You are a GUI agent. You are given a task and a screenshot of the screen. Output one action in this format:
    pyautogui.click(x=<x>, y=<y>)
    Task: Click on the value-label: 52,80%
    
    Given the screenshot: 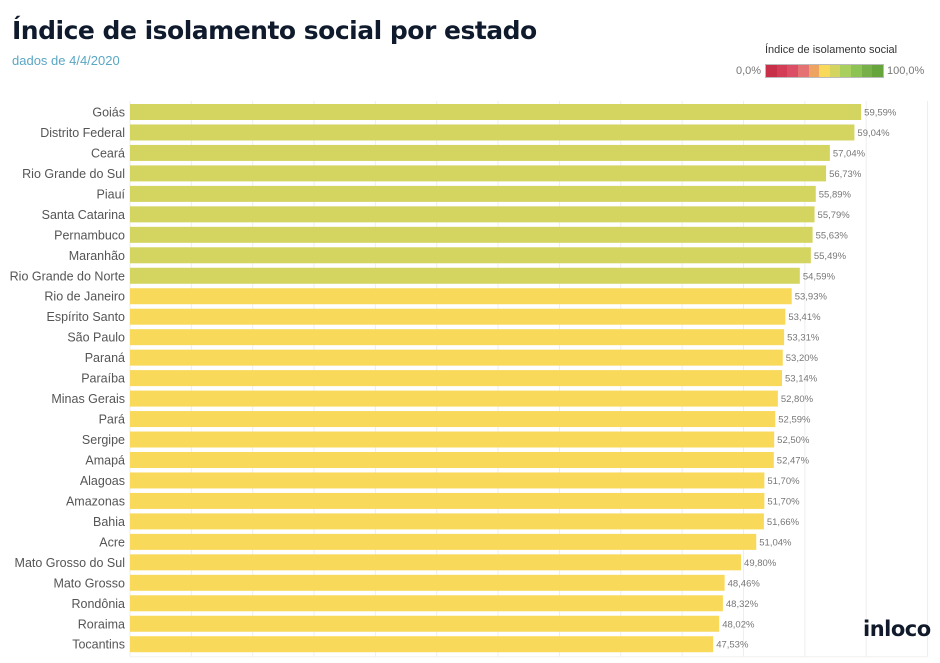 What is the action you would take?
    pyautogui.click(x=797, y=399)
    